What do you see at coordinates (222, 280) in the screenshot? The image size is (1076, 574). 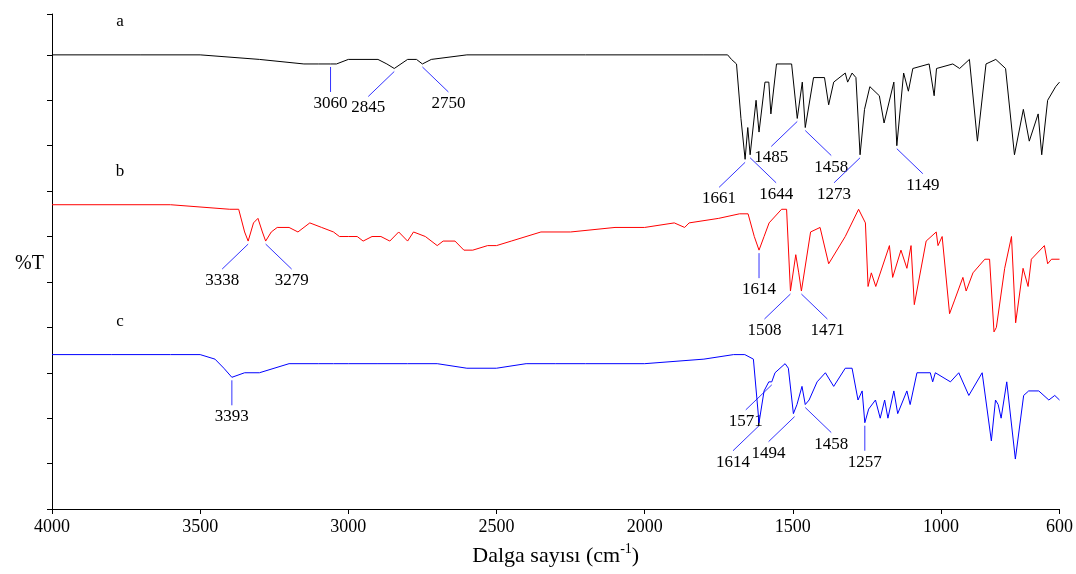 I see `annotation: 3338` at bounding box center [222, 280].